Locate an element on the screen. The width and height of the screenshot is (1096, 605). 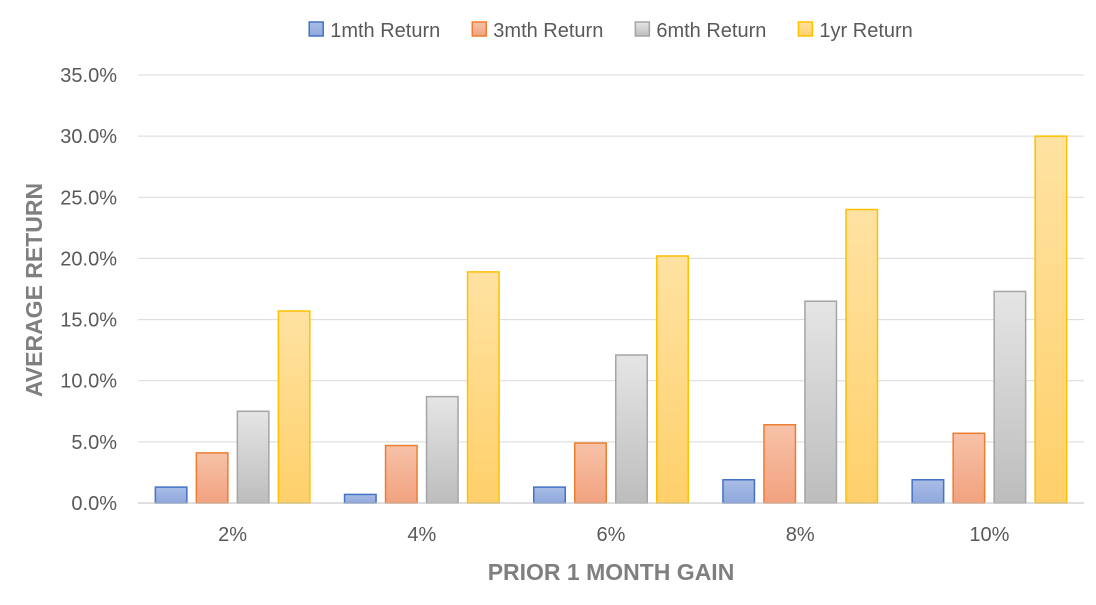
bar-6mth-return-2pct is located at coordinates (253, 457).